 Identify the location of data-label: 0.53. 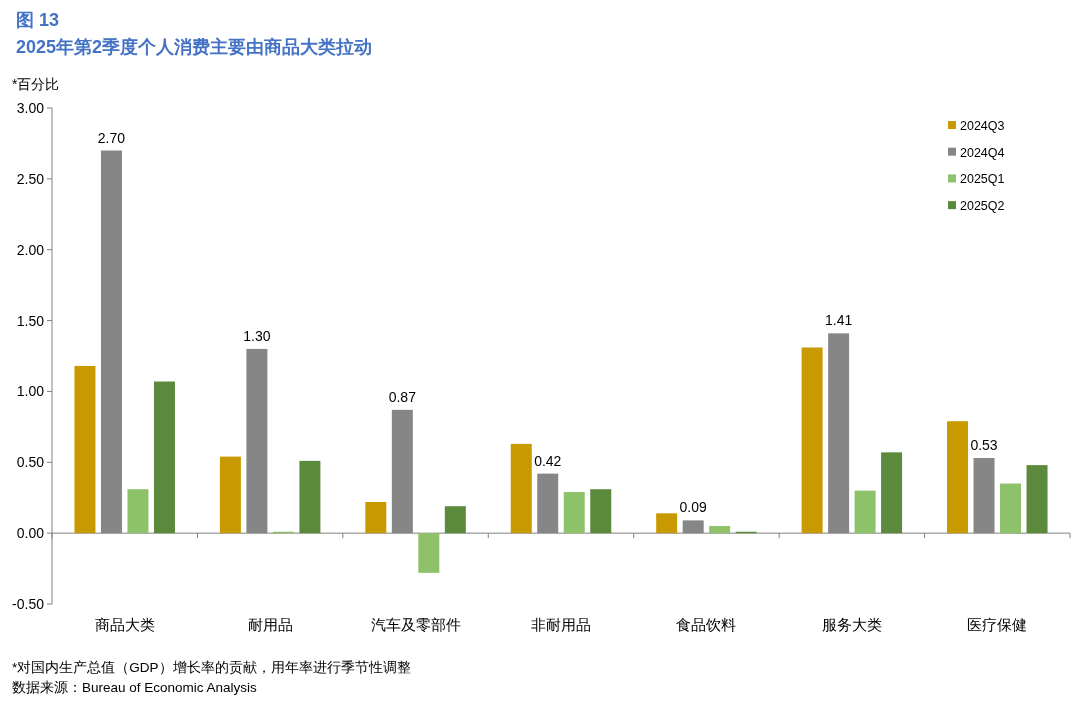
(984, 445).